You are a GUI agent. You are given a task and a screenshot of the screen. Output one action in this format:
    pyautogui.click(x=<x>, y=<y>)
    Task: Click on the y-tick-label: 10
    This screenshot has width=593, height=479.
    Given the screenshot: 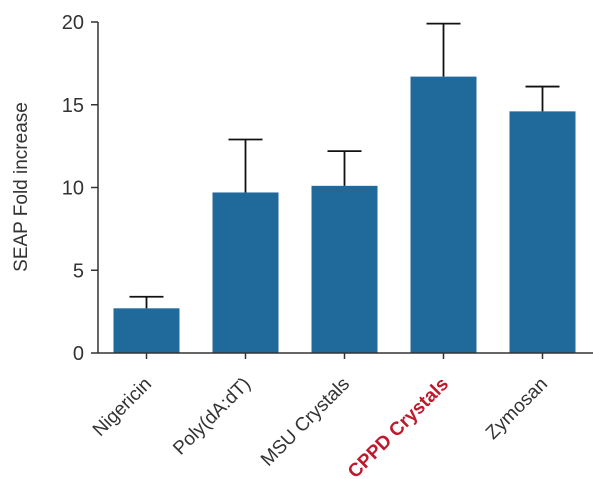 What is the action you would take?
    pyautogui.click(x=73, y=189)
    